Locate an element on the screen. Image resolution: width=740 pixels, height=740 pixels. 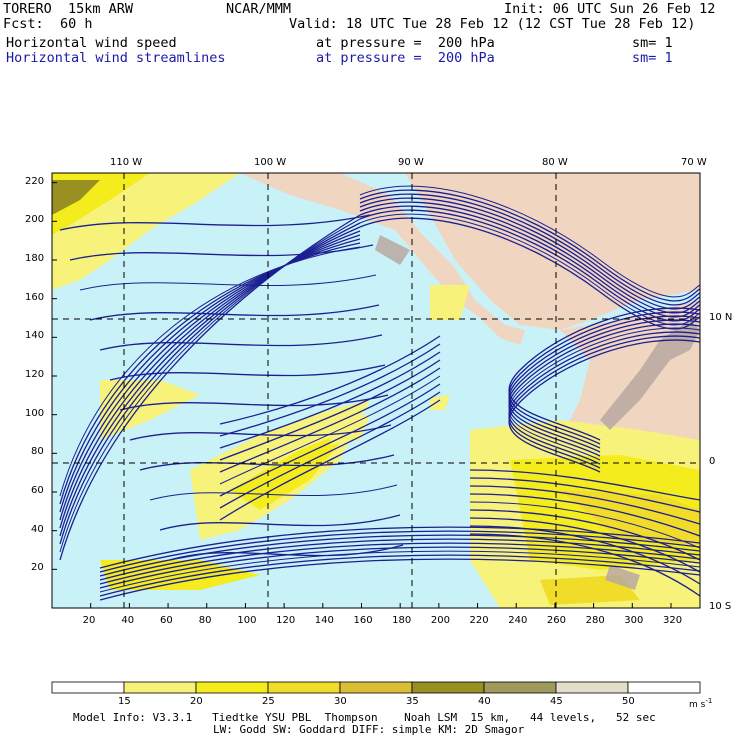
x-tick-label: 240 is located at coordinates (518, 620).